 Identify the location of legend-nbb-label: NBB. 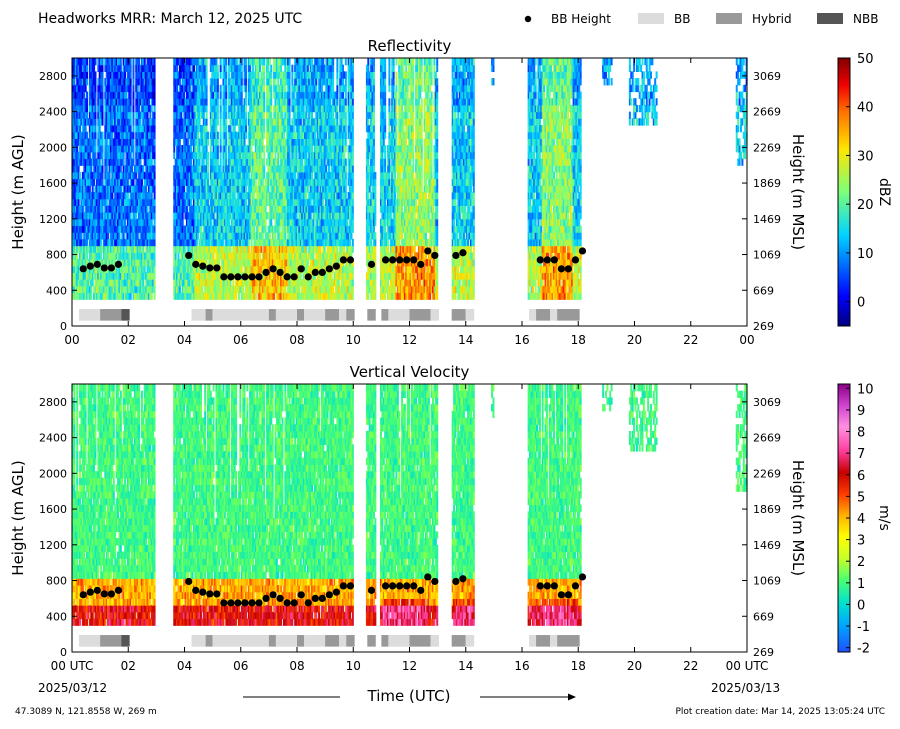
(865, 19).